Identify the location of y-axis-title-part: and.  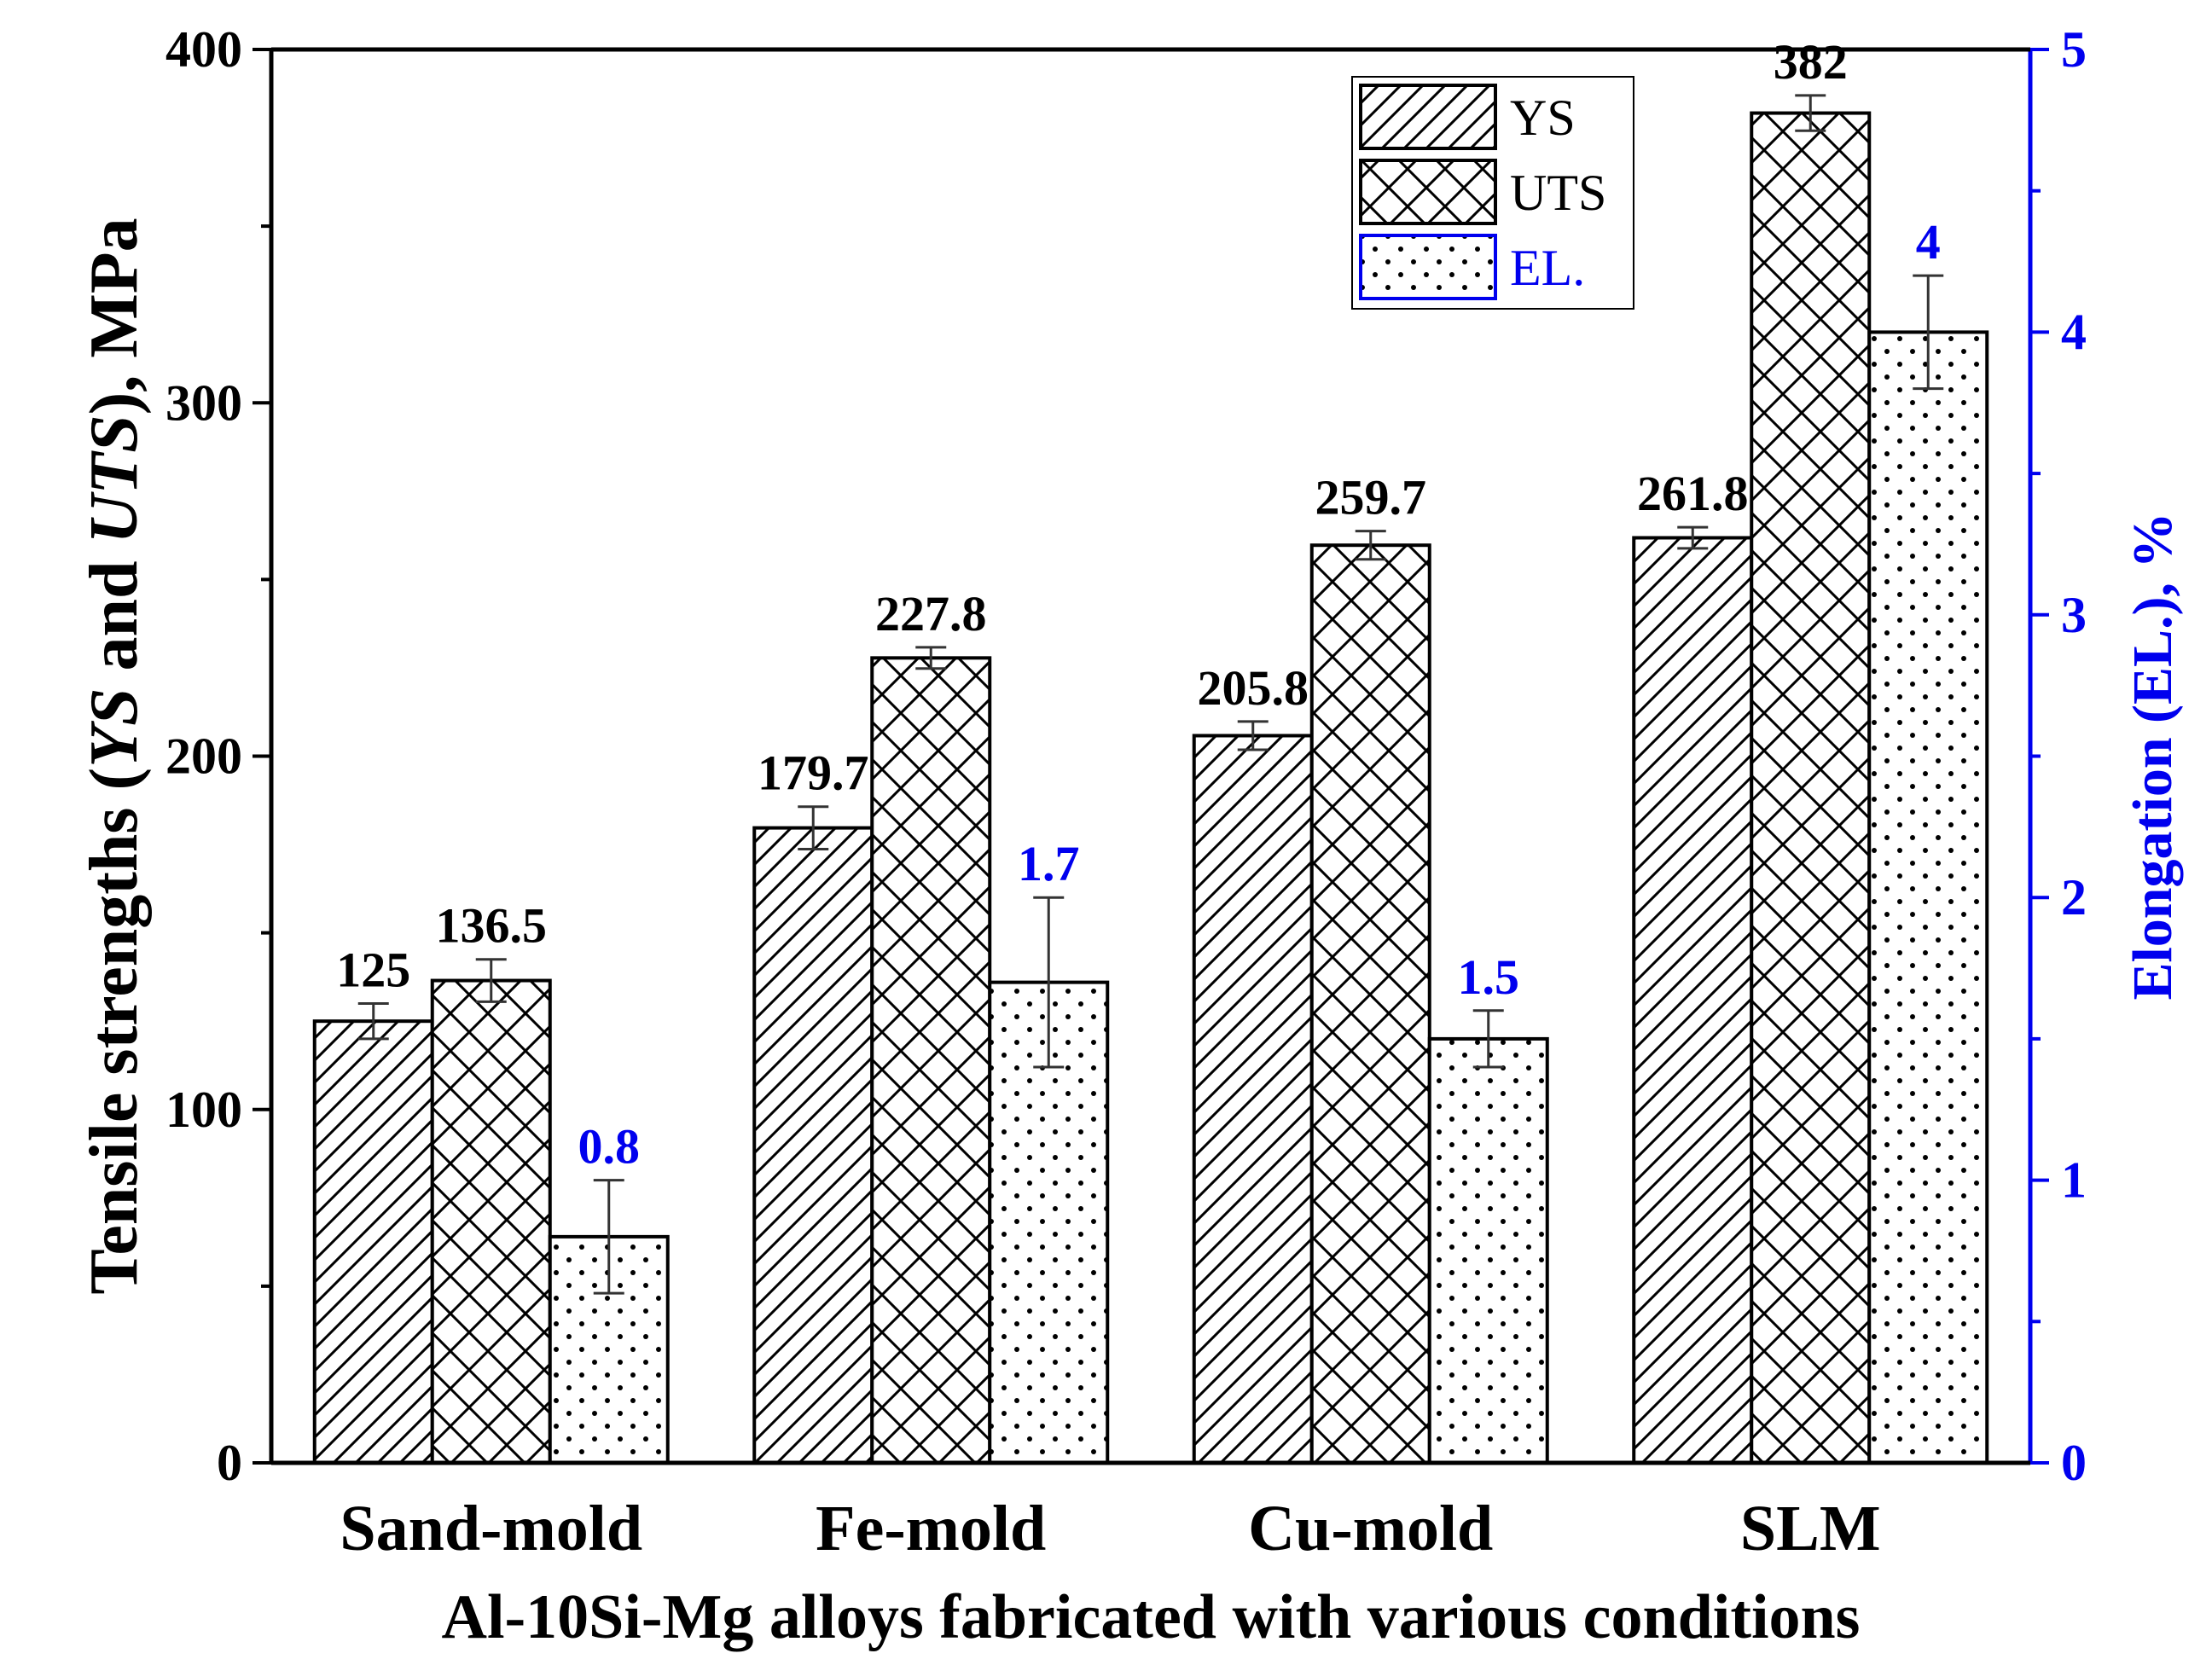
(114, 615).